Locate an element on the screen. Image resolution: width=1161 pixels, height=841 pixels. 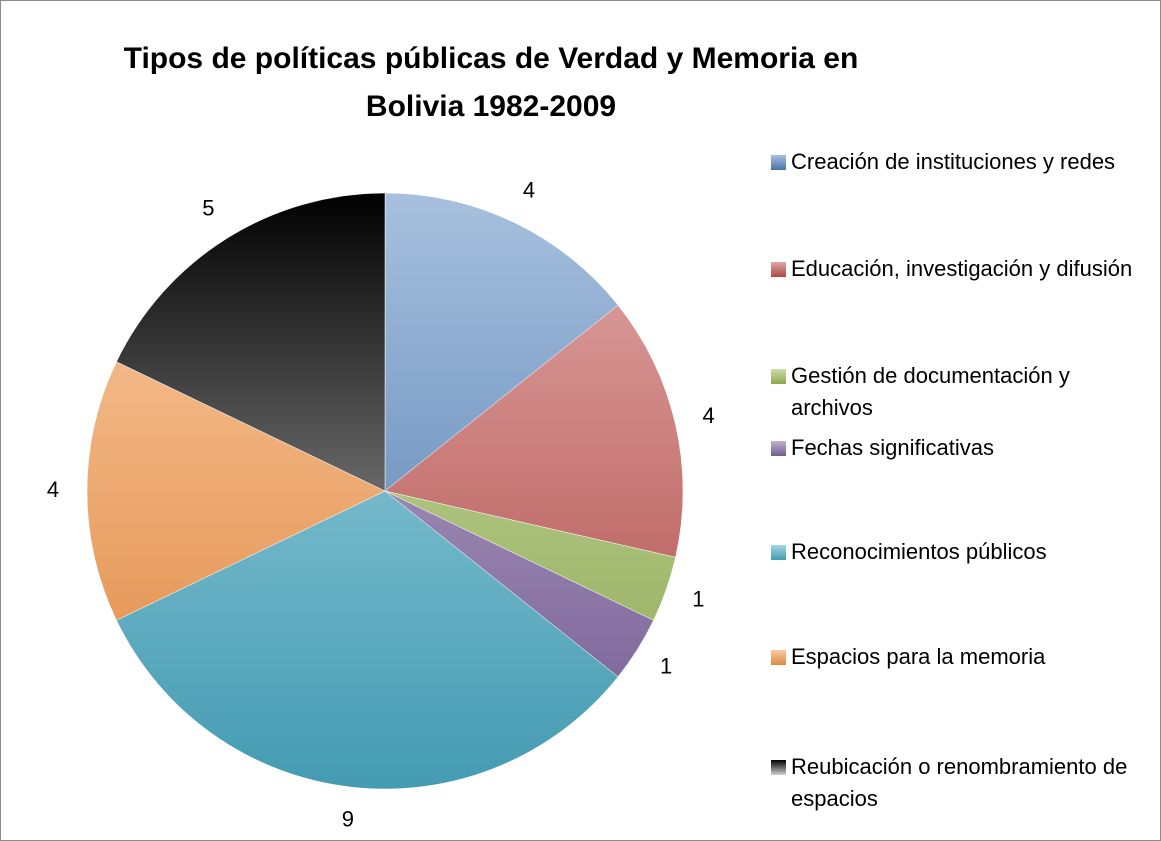
data-label: 9 is located at coordinates (348, 819).